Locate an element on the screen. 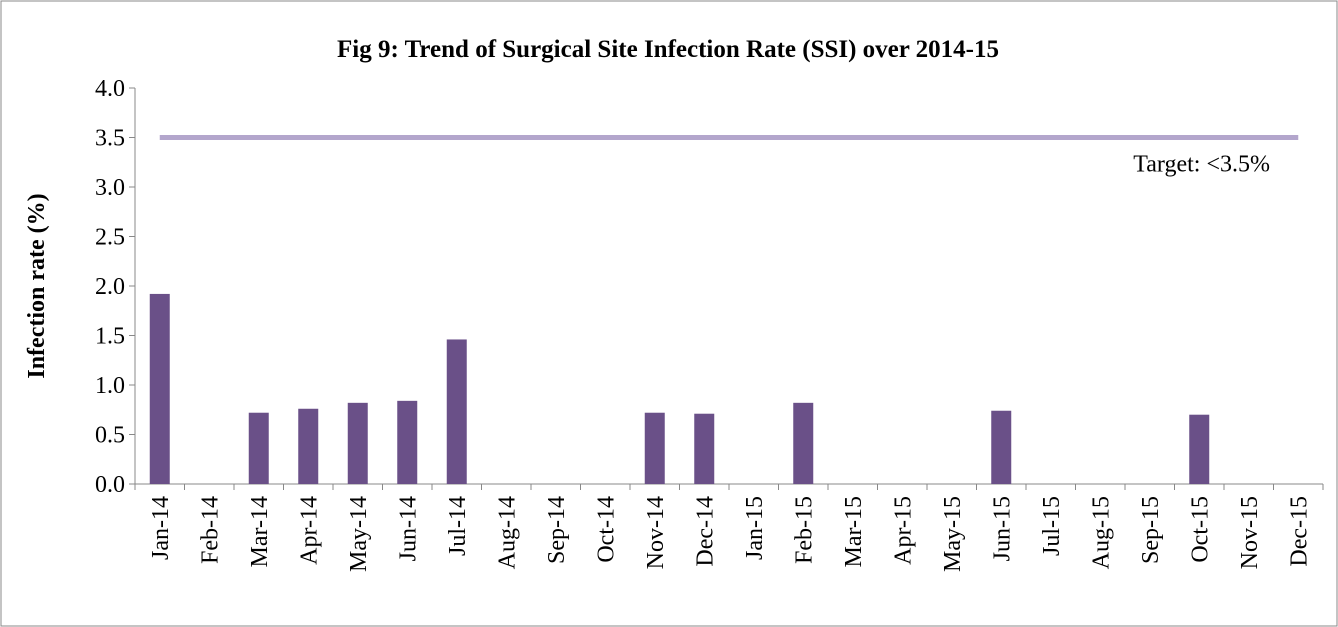 Image resolution: width=1338 pixels, height=627 pixels. x-tick-label: Oct-15 is located at coordinates (1200, 529).